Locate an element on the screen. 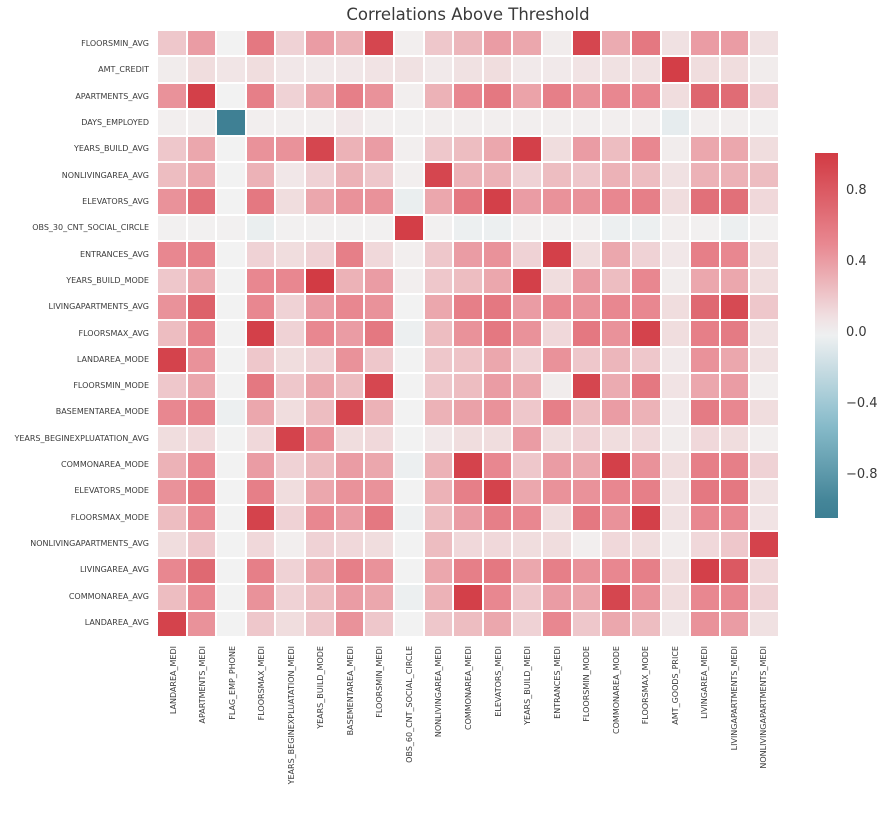 The height and width of the screenshot is (822, 877). colorbar-tick-label: 0.0 is located at coordinates (856, 332).